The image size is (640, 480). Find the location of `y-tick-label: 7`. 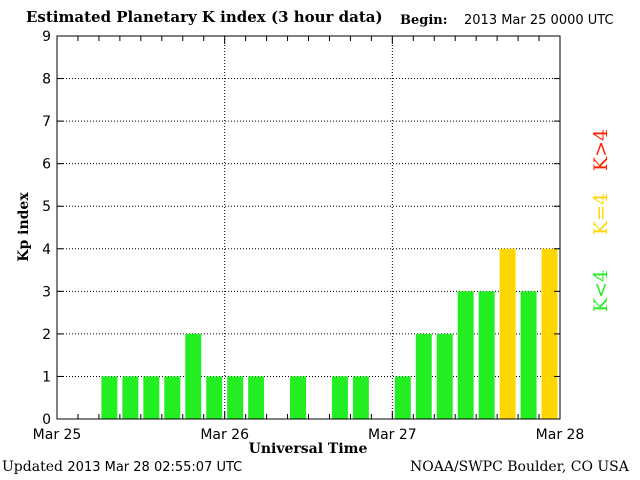

y-tick-label: 7 is located at coordinates (46, 122).